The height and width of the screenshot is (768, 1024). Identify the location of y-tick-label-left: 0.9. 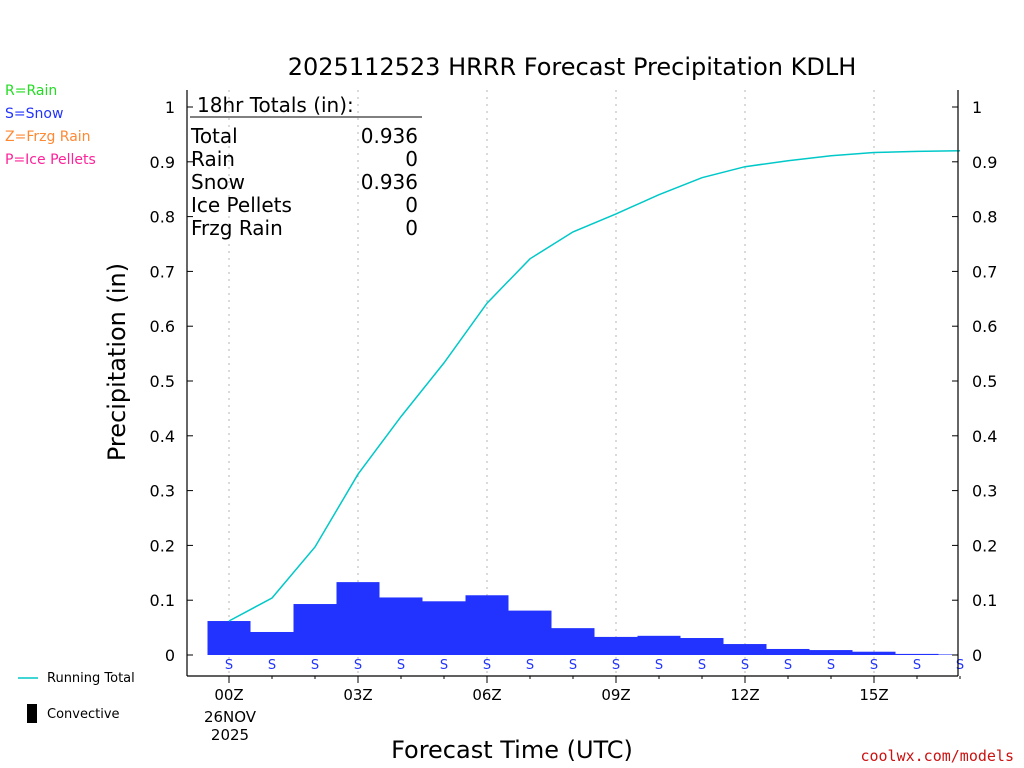
(162, 162).